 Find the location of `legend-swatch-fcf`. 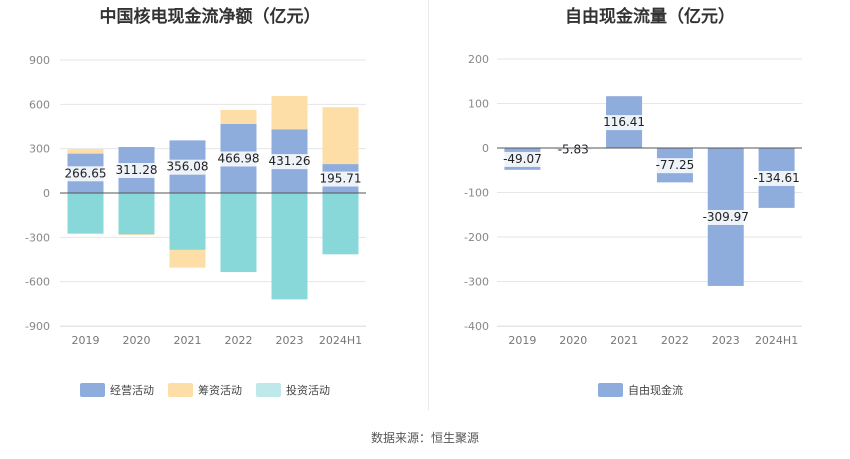

legend-swatch-fcf is located at coordinates (610, 390).